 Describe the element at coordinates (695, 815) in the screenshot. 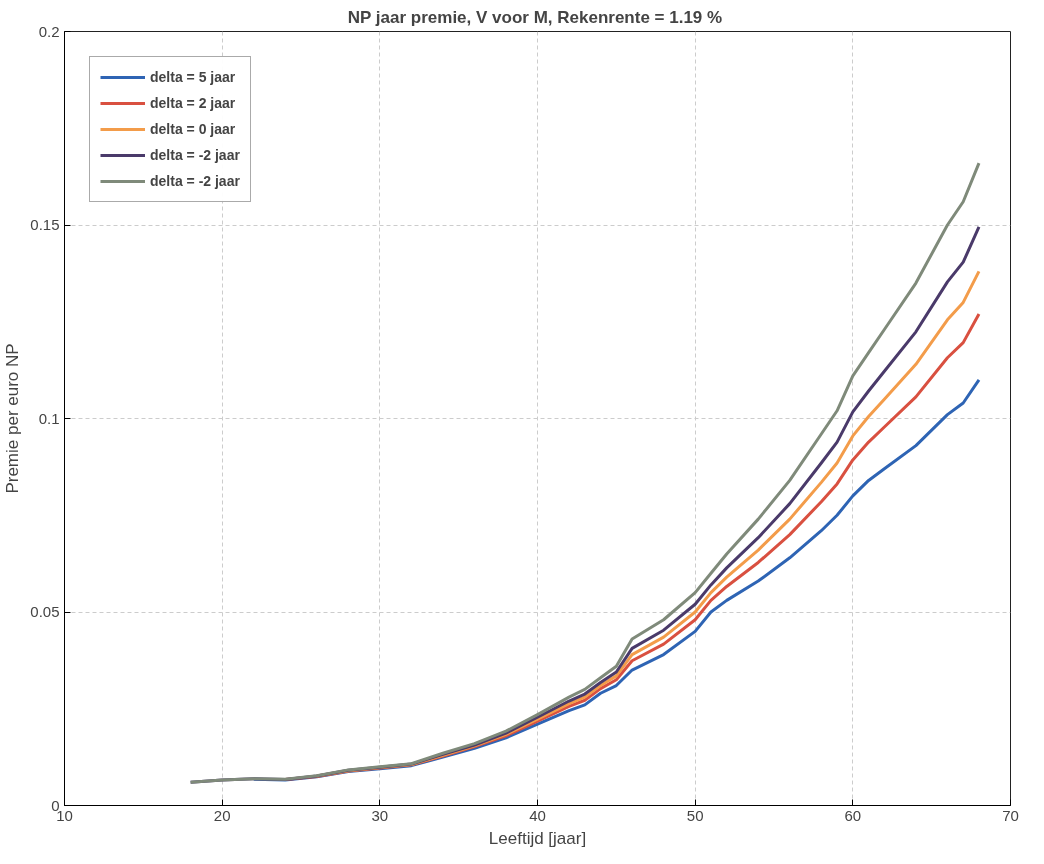

I see `x-tick-label: 50` at that location.